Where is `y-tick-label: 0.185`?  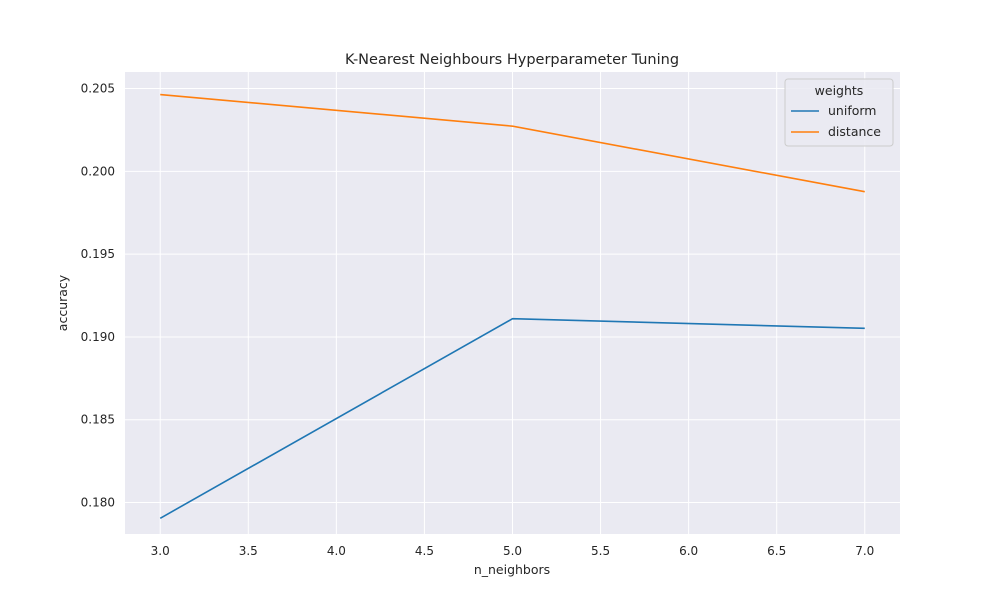
y-tick-label: 0.185 is located at coordinates (98, 420).